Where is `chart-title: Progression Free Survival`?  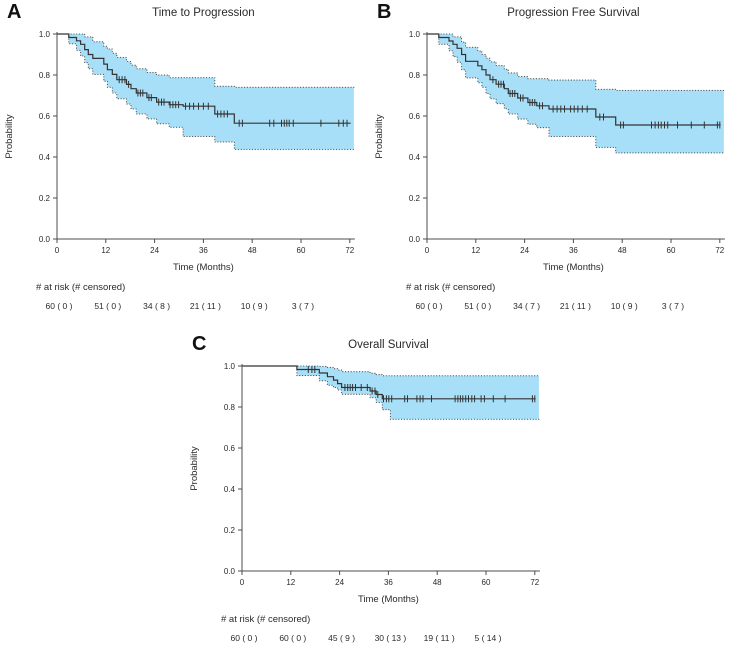 chart-title: Progression Free Survival is located at coordinates (573, 13).